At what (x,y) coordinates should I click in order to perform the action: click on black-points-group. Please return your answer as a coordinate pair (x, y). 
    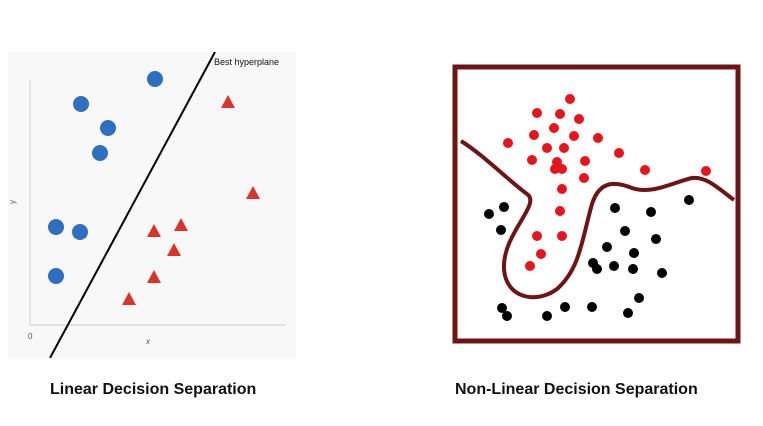
    Looking at the image, I should click on (589, 258).